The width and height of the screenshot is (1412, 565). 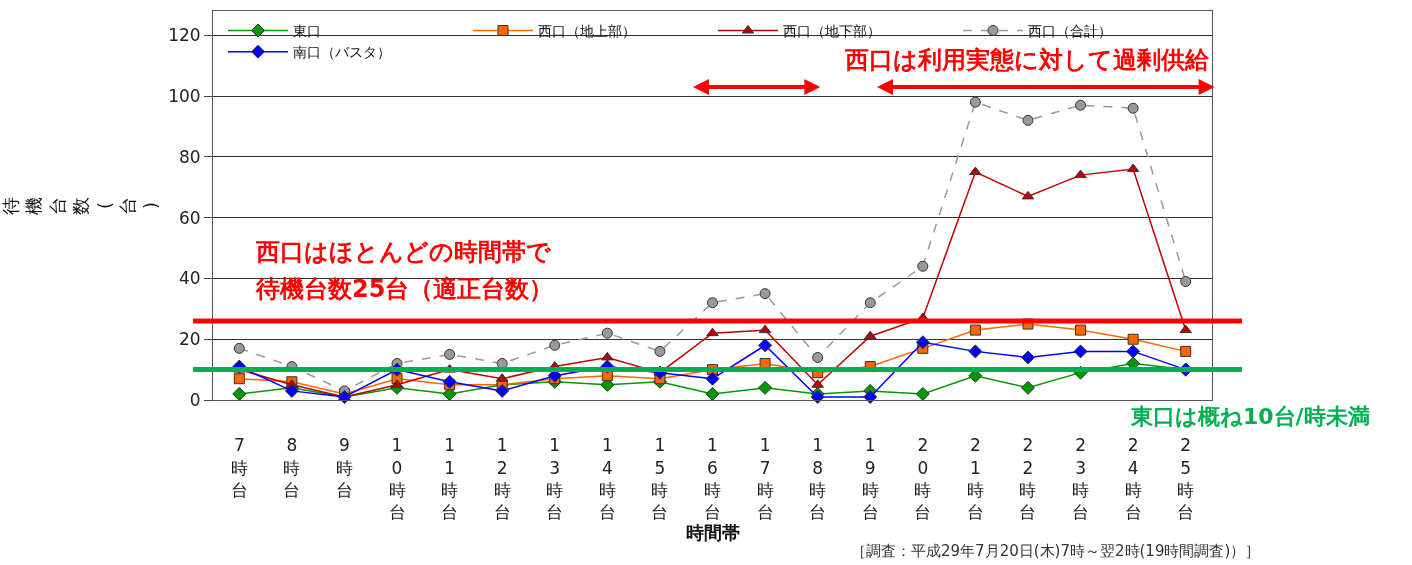 What do you see at coordinates (923, 478) in the screenshot?
I see `x-tick-label: 20時台` at bounding box center [923, 478].